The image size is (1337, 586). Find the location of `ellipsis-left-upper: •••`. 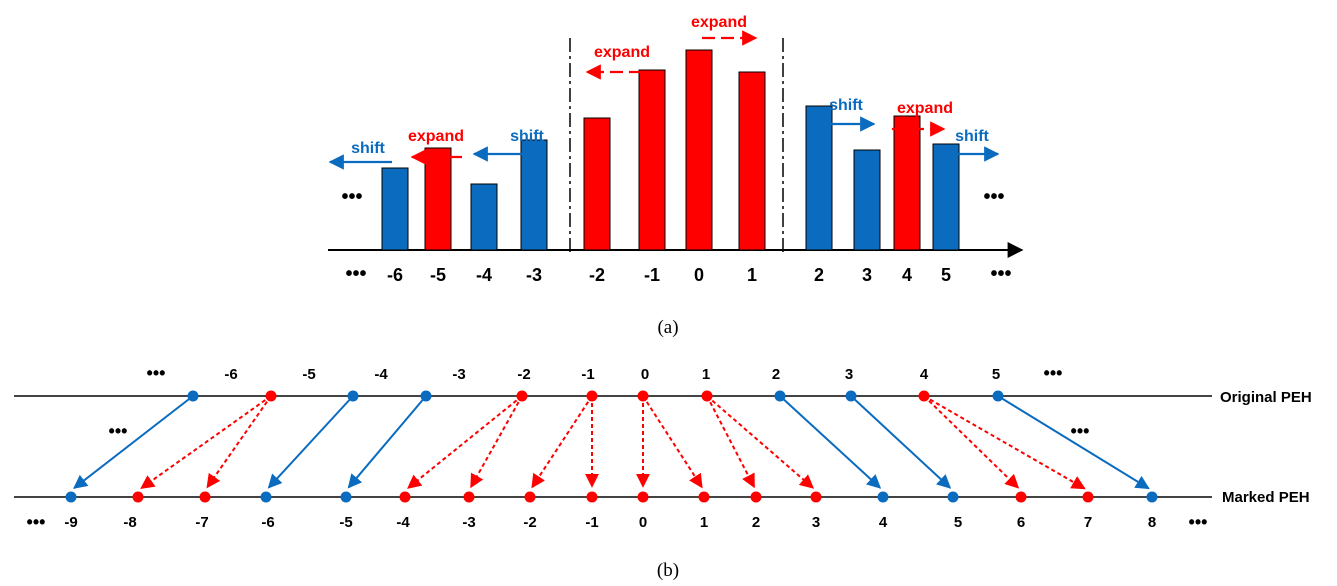

ellipsis-left-upper: ••• is located at coordinates (351, 197).